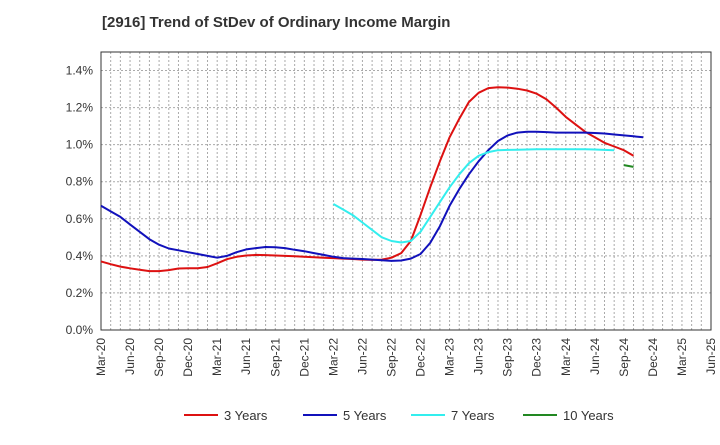 The width and height of the screenshot is (720, 445). I want to click on x-tick-label: Sep-23, so click(508, 357).